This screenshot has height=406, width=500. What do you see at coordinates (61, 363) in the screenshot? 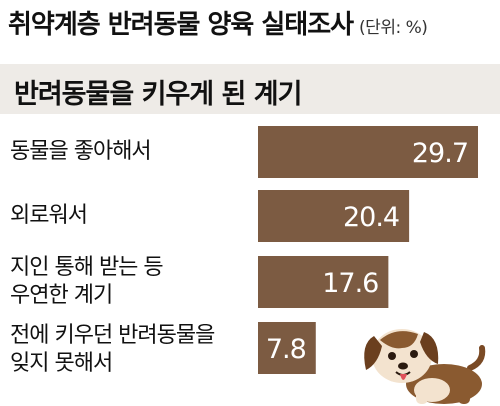
I see `category-label-line: 잊지 못해서` at bounding box center [61, 363].